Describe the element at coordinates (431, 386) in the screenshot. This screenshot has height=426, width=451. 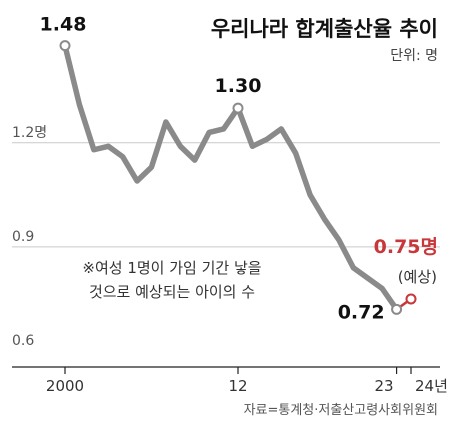
I see `x-tick-label: 24년` at that location.